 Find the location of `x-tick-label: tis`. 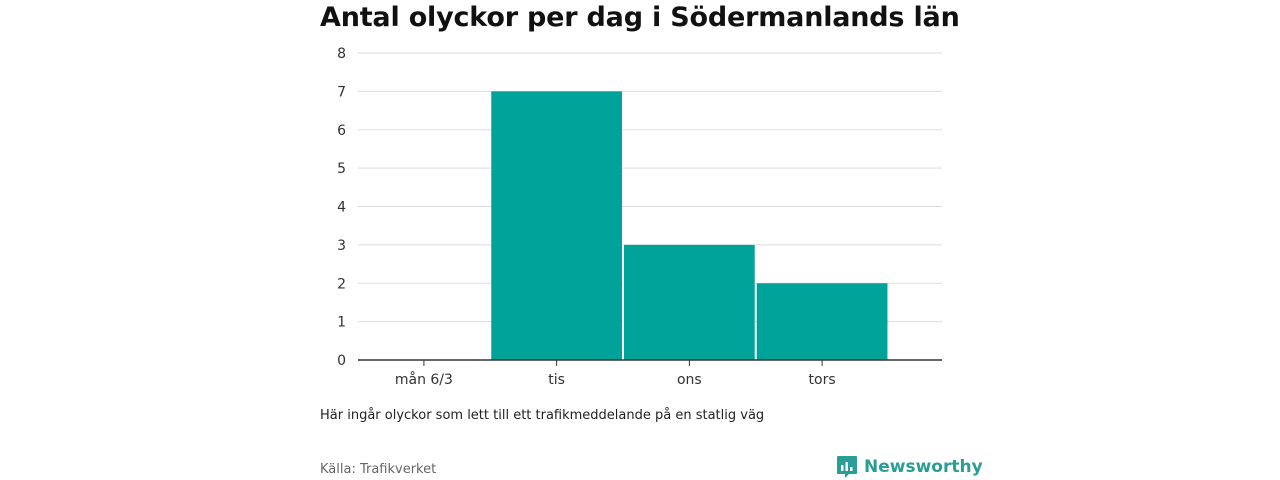

x-tick-label: tis is located at coordinates (556, 380).